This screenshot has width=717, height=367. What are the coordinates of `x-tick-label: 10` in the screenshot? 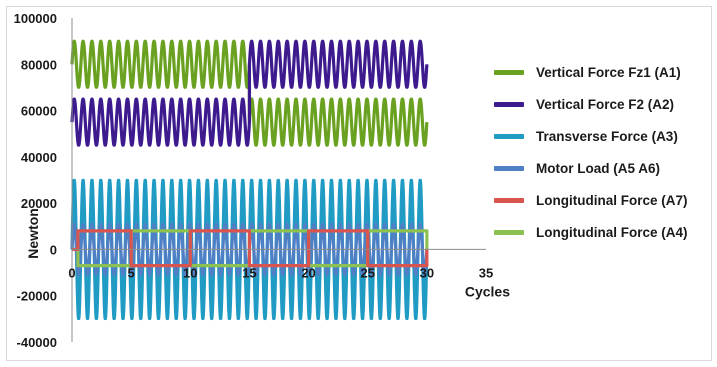 It's located at (190, 272).